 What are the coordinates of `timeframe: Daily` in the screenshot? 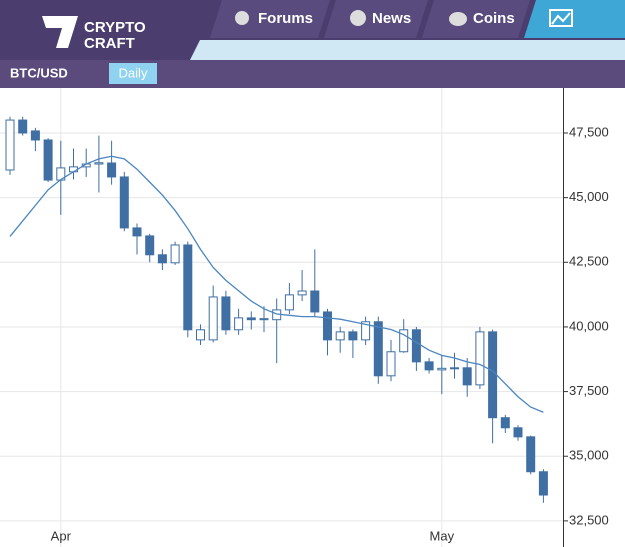 It's located at (133, 72).